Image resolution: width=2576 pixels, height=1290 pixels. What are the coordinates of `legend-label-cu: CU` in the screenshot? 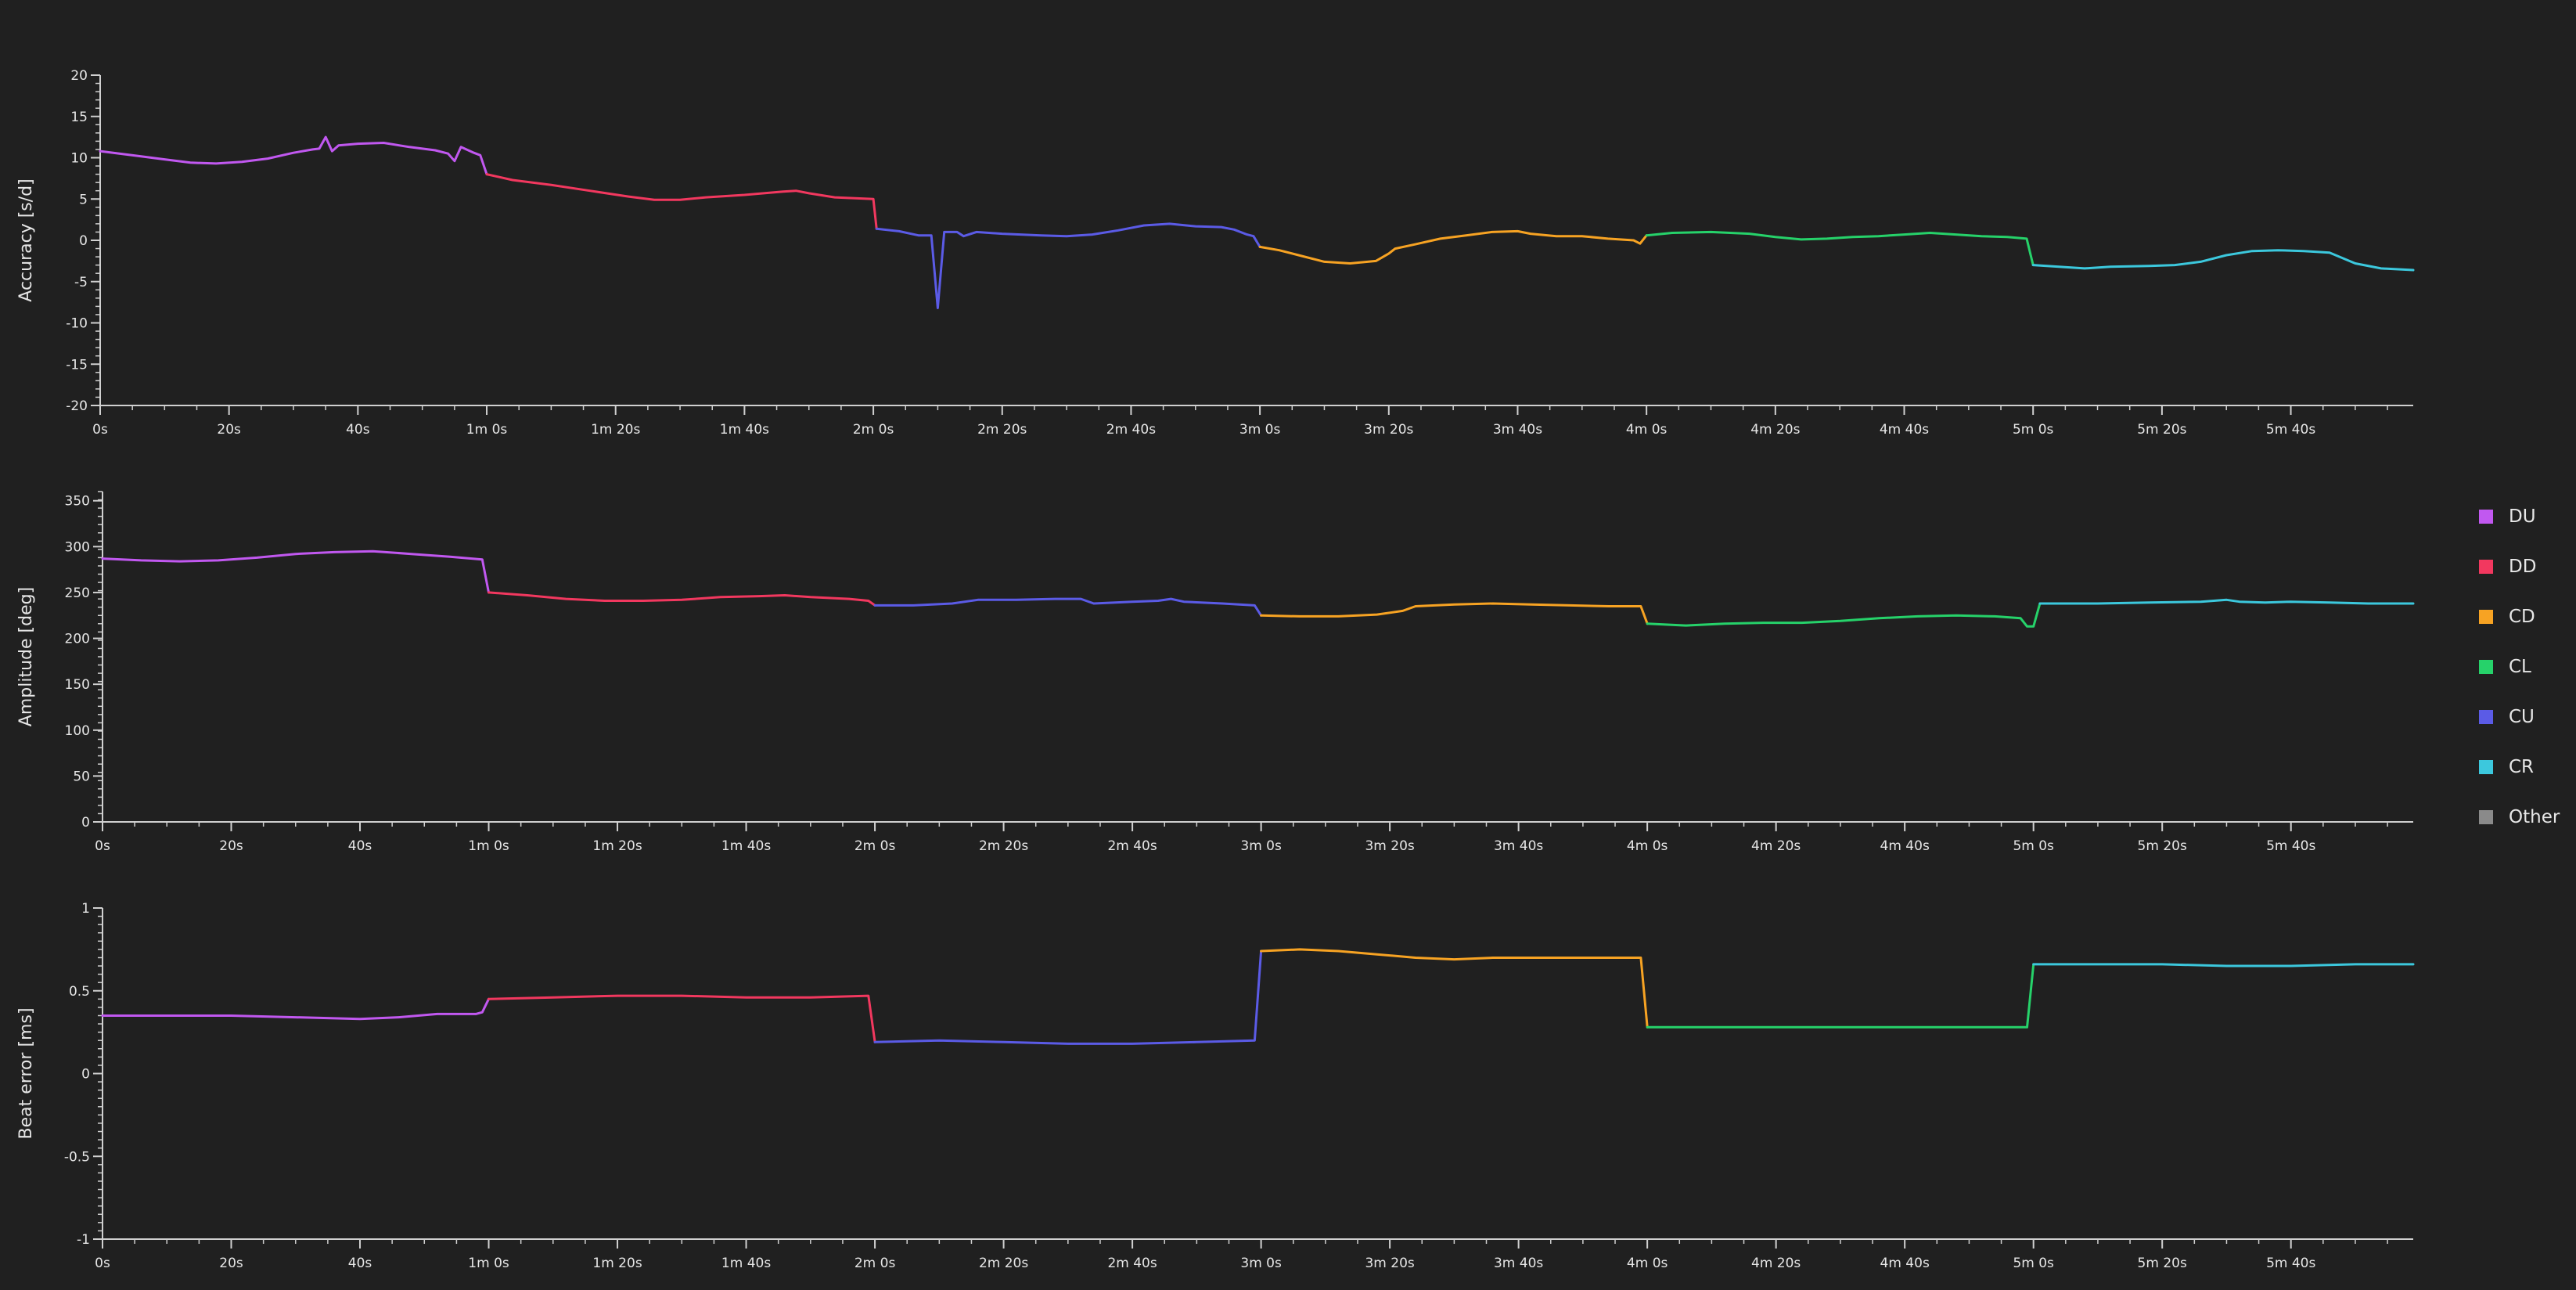 It's located at (2522, 717).